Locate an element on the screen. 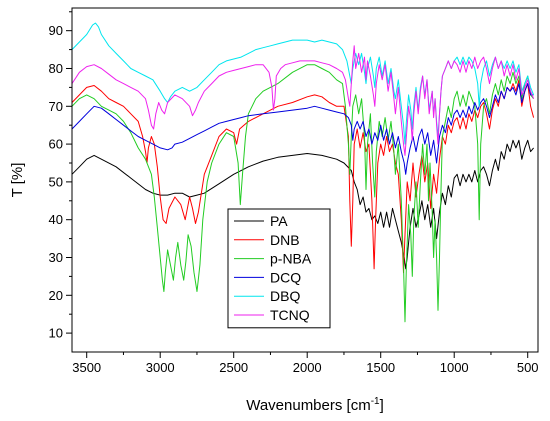  legend-label: DCQ is located at coordinates (285, 277).